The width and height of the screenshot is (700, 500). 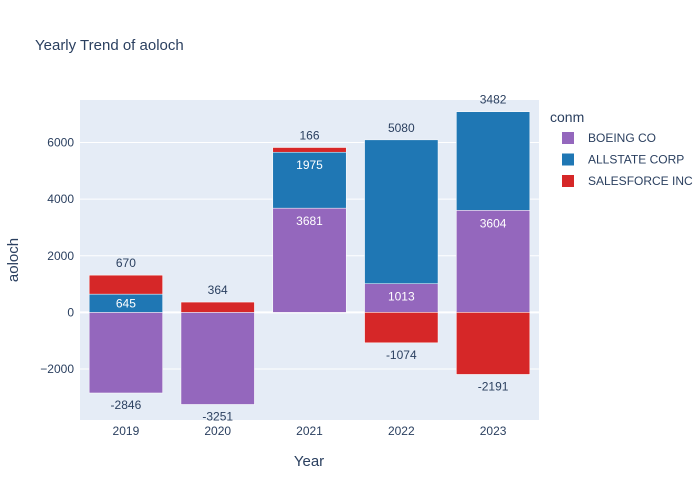 What do you see at coordinates (57, 369) in the screenshot?
I see `y-tick-label: −2000` at bounding box center [57, 369].